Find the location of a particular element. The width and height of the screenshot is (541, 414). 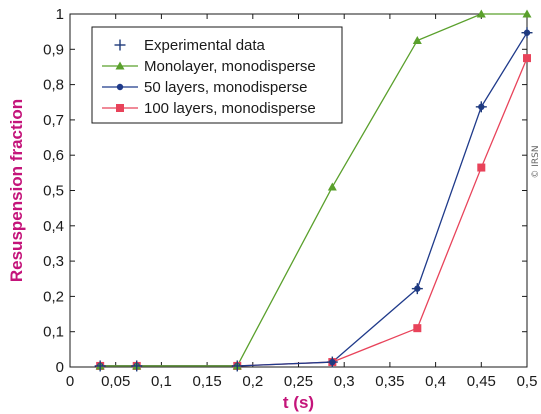

y-tick-label: 0,4 is located at coordinates (53, 226).